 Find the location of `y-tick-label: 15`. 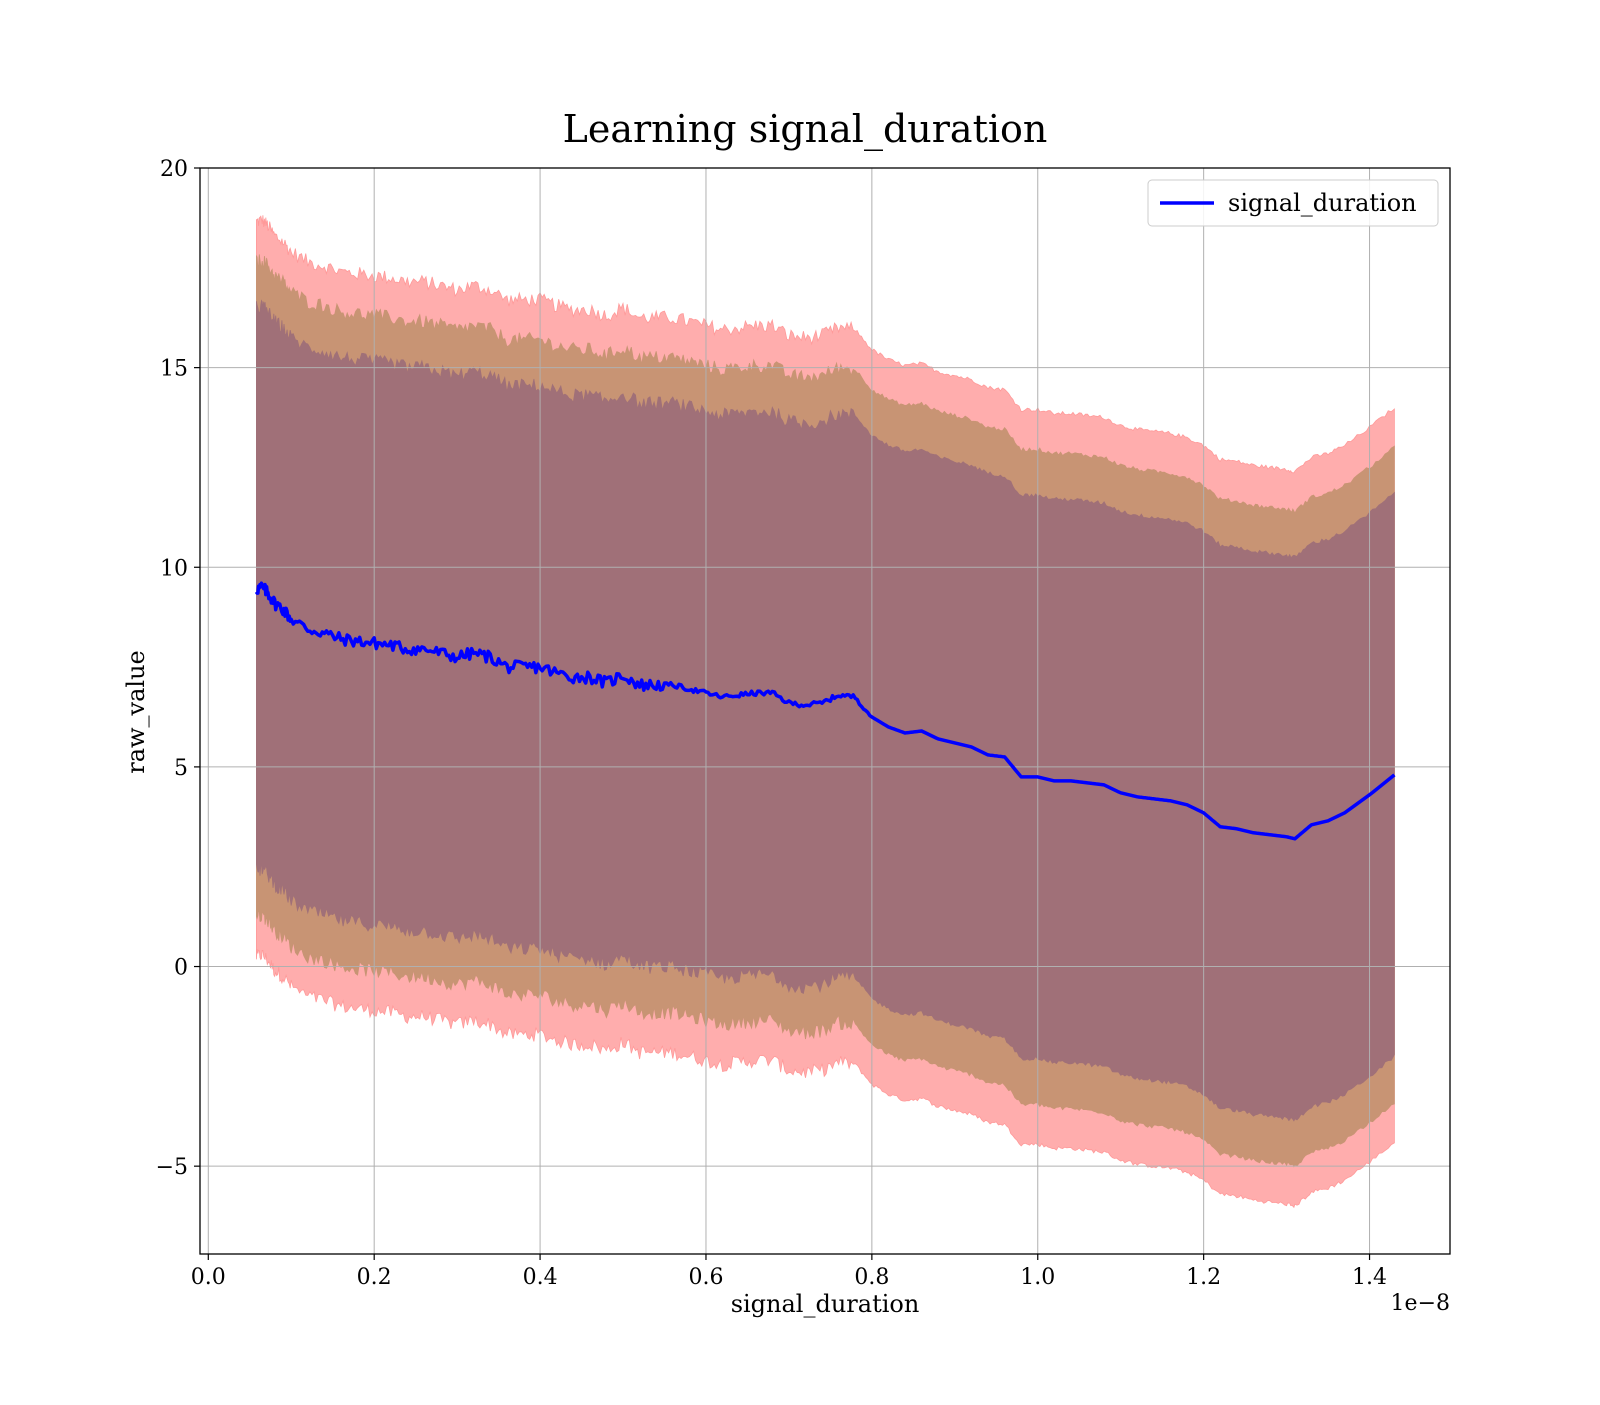

y-tick-label: 15 is located at coordinates (174, 369).